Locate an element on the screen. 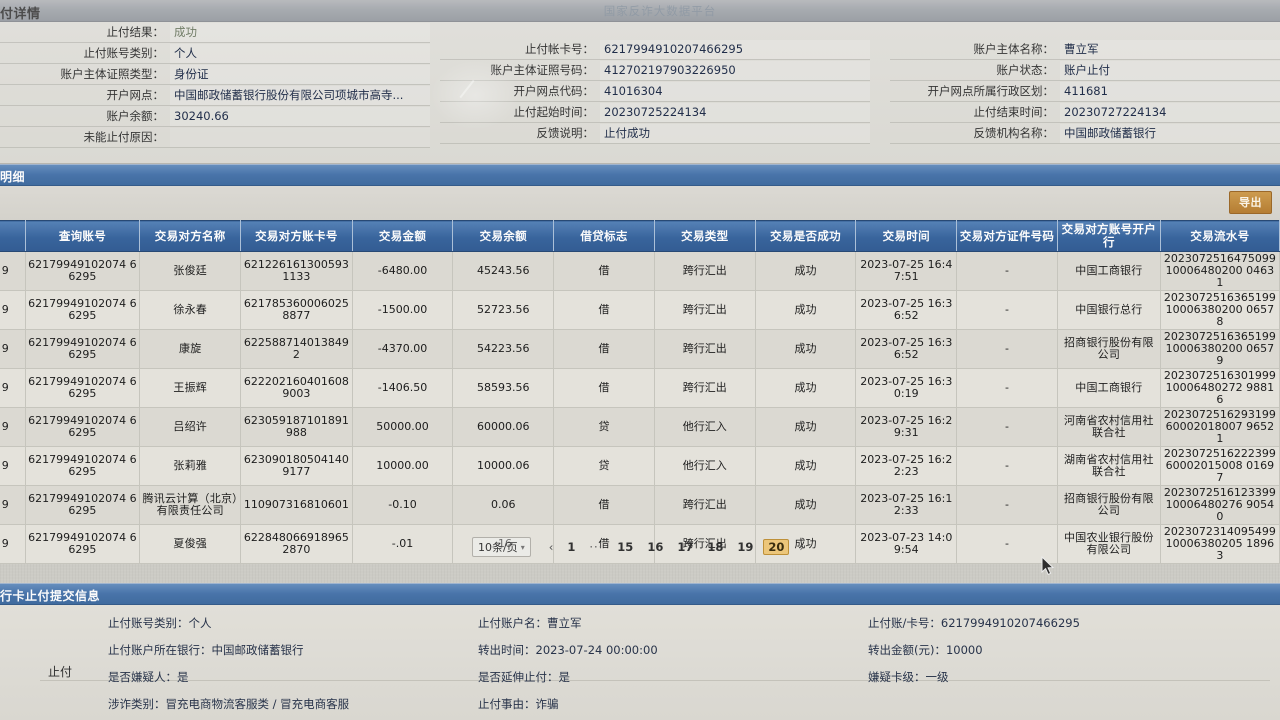 The width and height of the screenshot is (1280, 720). cell-balance: 0.06 is located at coordinates (503, 505).